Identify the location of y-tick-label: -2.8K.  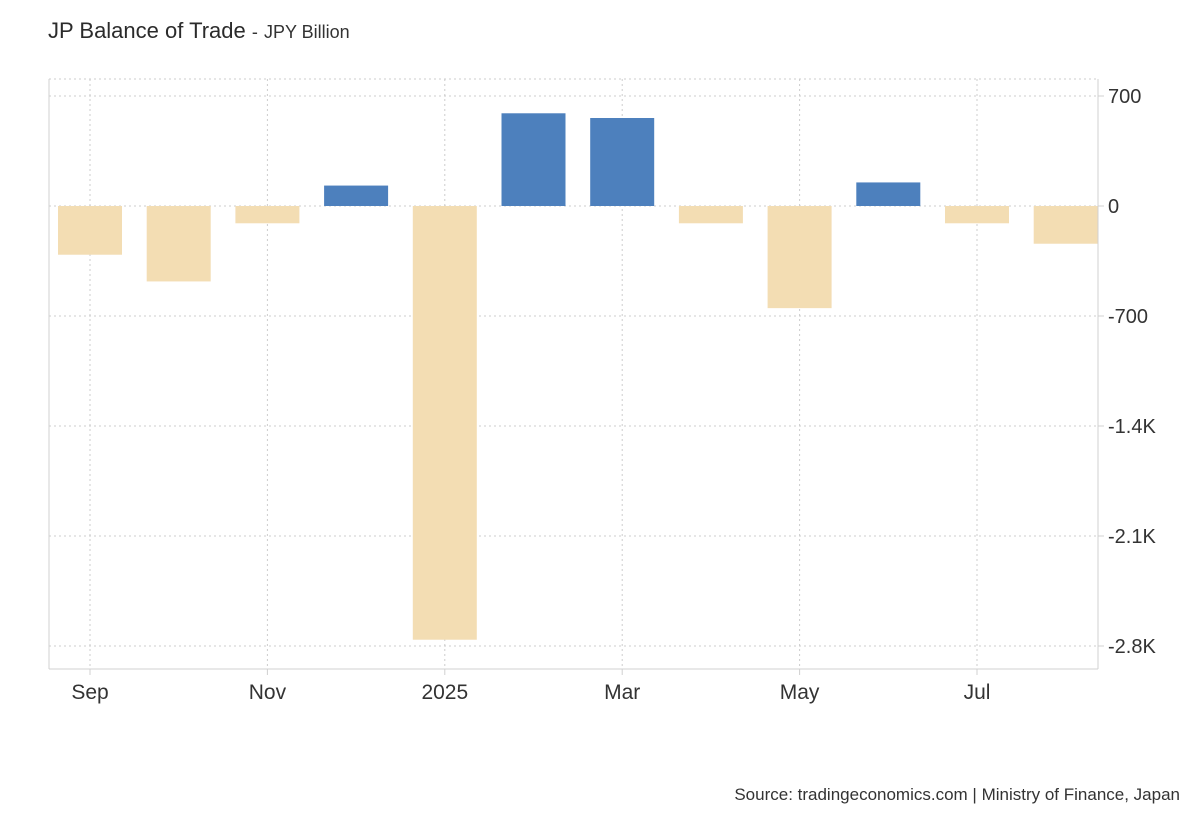
(1132, 647).